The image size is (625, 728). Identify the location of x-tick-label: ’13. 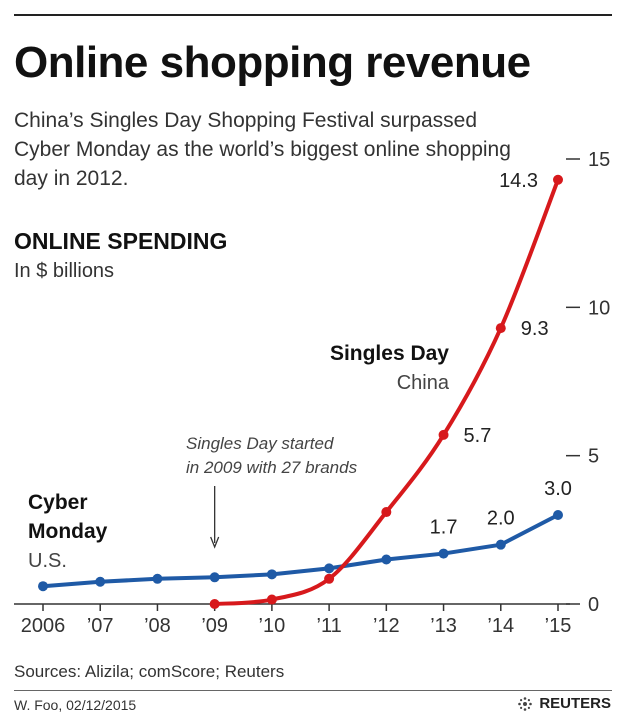
(443, 626).